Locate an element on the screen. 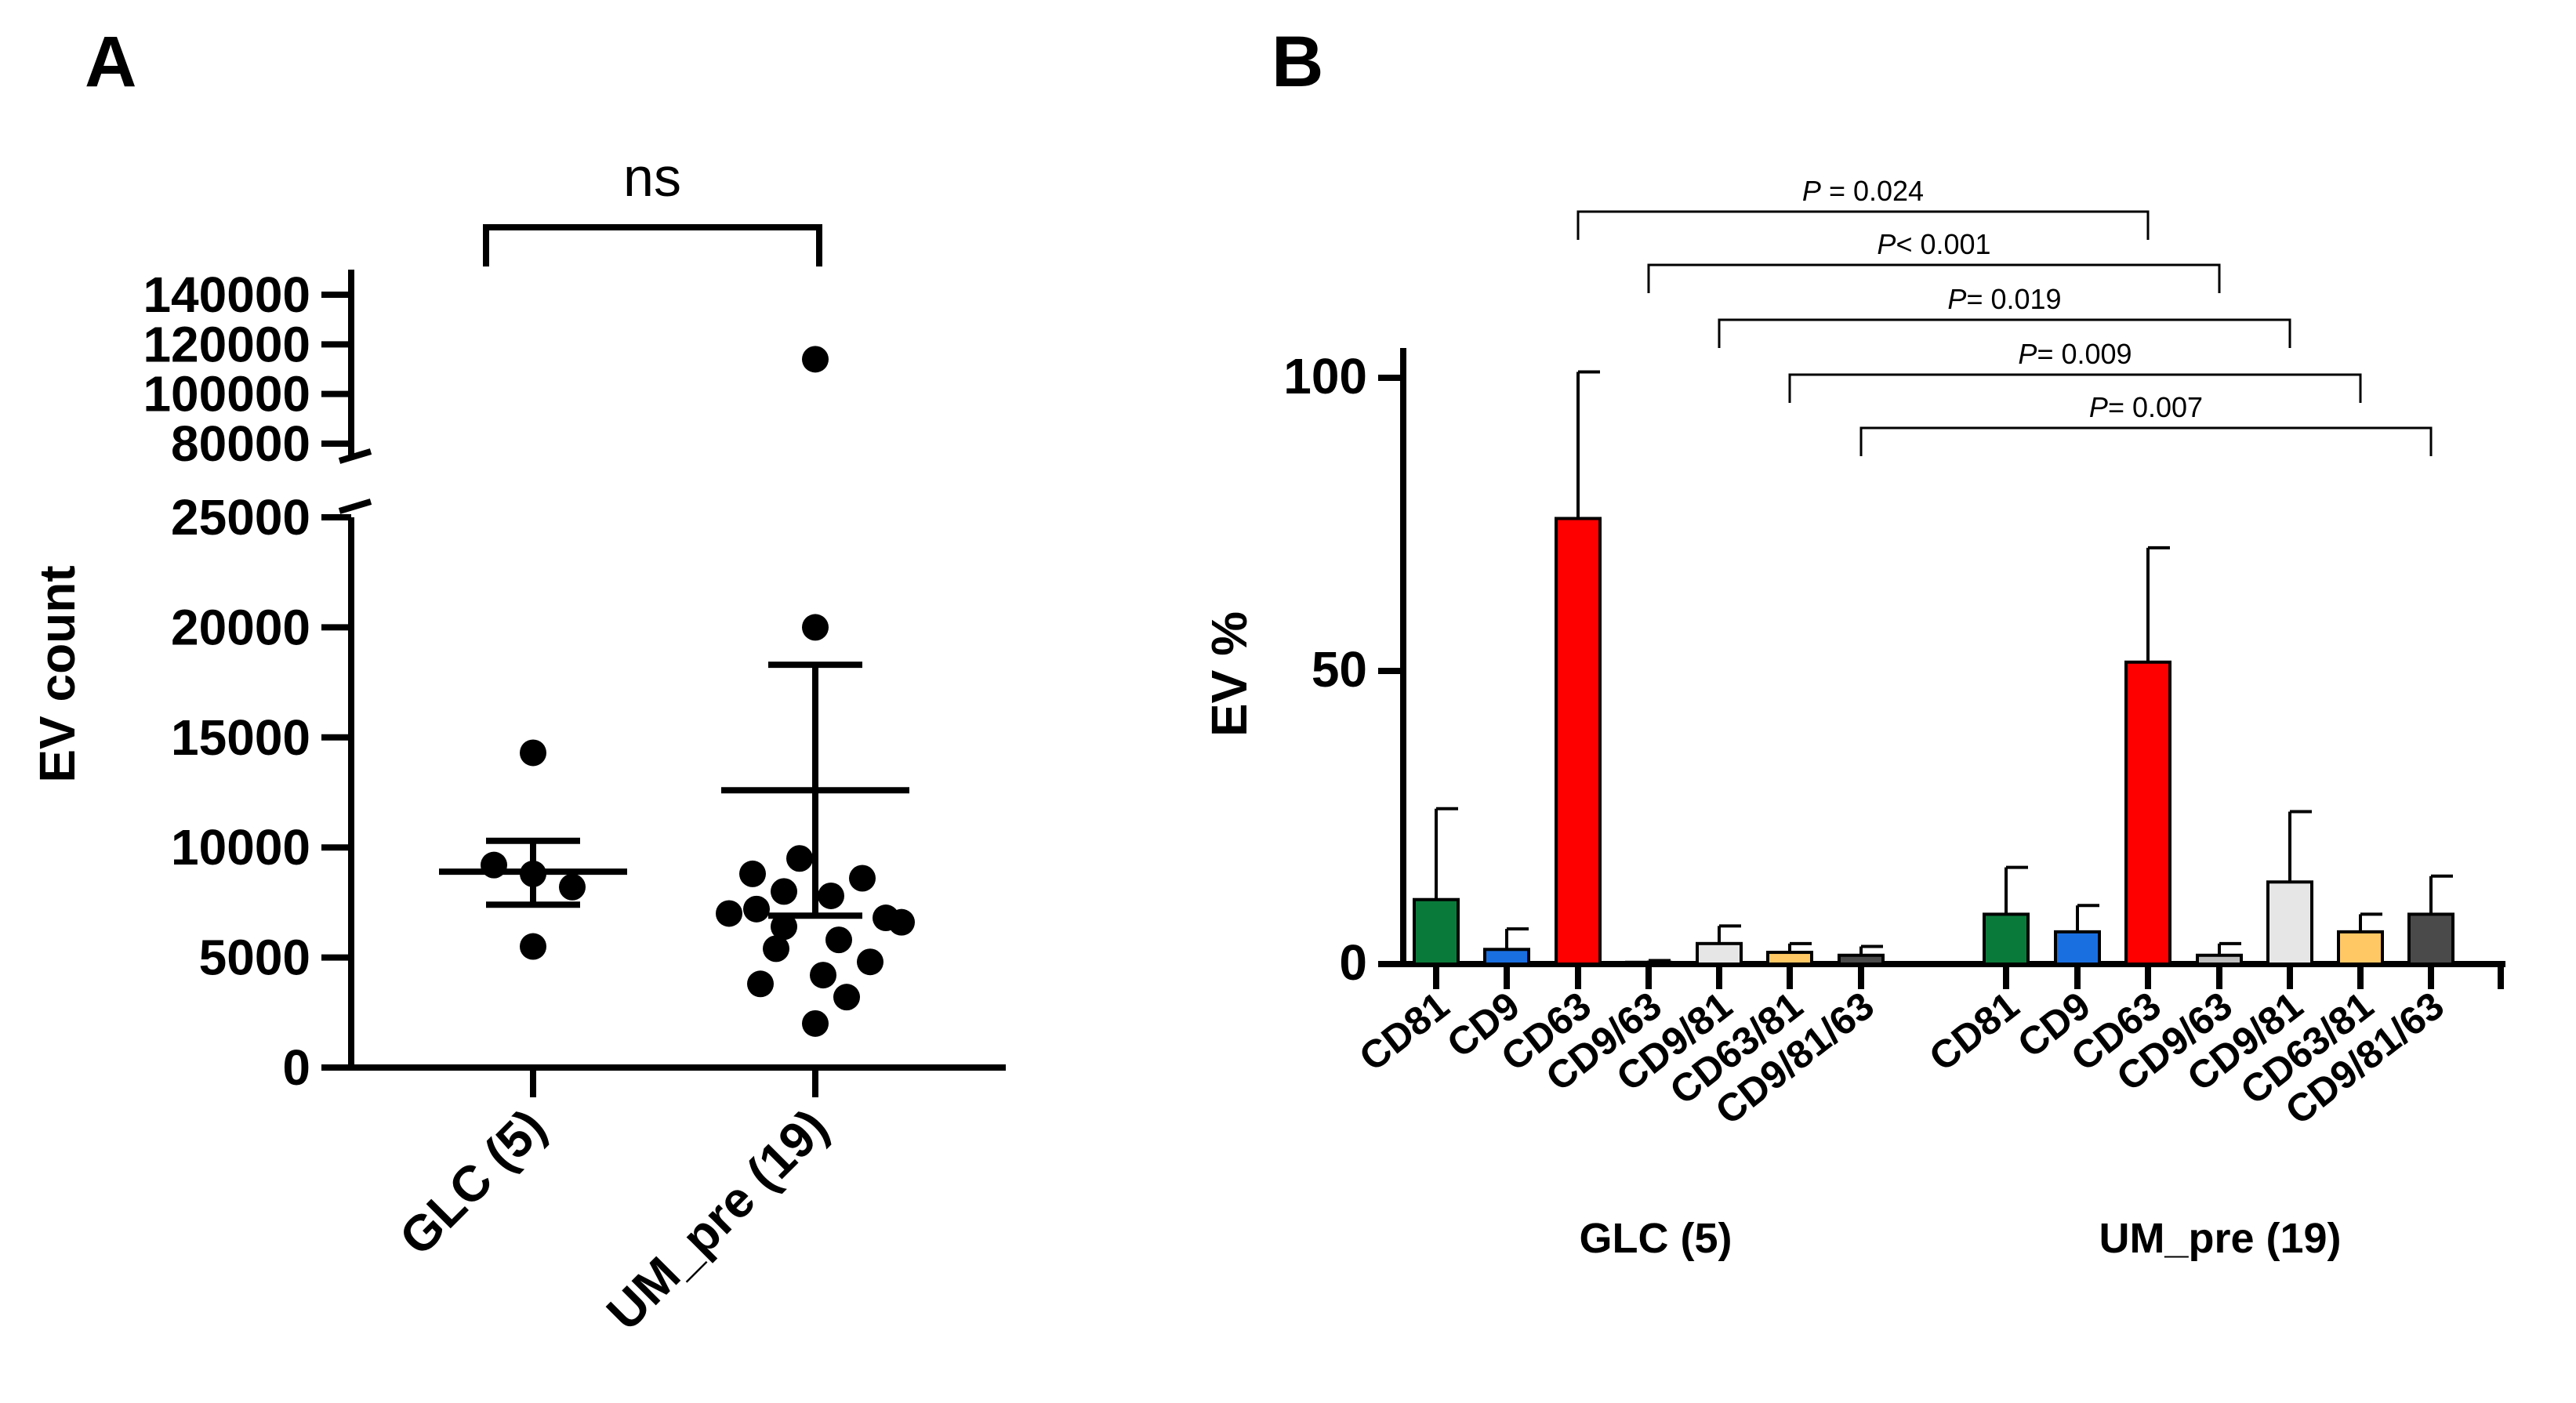 The image size is (2576, 1403). b-comparison-label: P= 0.019 is located at coordinates (2004, 299).